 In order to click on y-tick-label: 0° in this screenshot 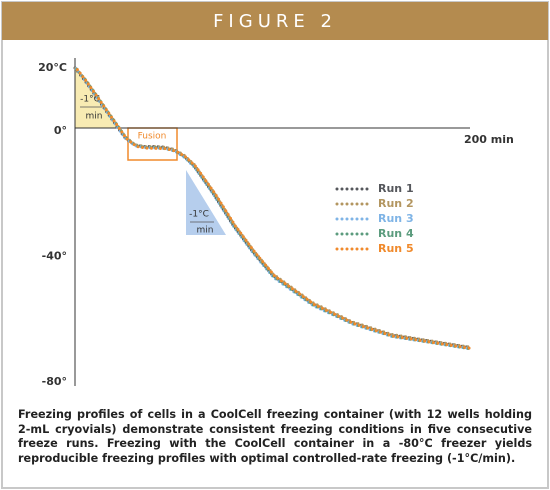, I will do `click(60, 130)`.